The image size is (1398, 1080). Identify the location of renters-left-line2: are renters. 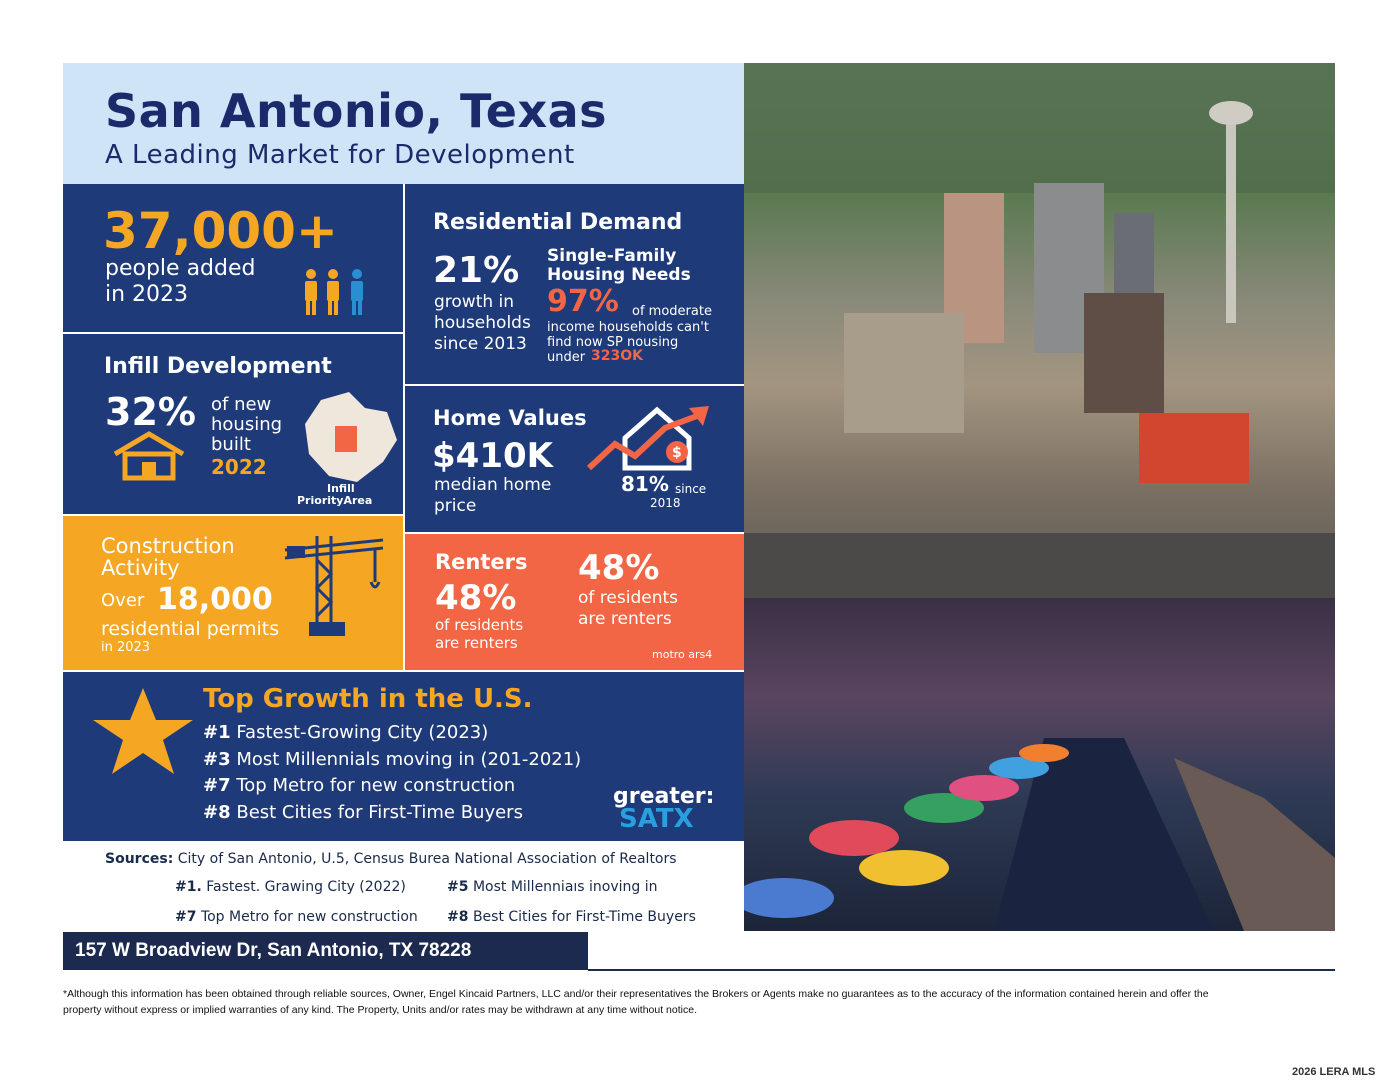
(476, 643).